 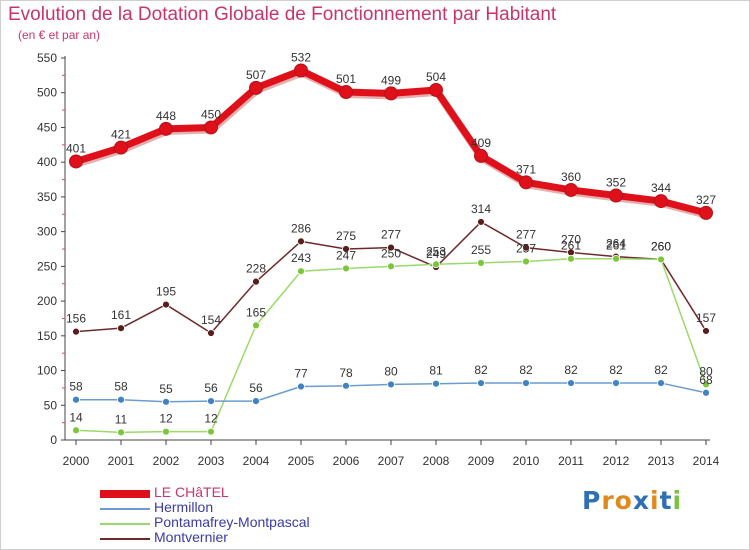 What do you see at coordinates (623, 500) in the screenshot?
I see `logo-letter: o` at bounding box center [623, 500].